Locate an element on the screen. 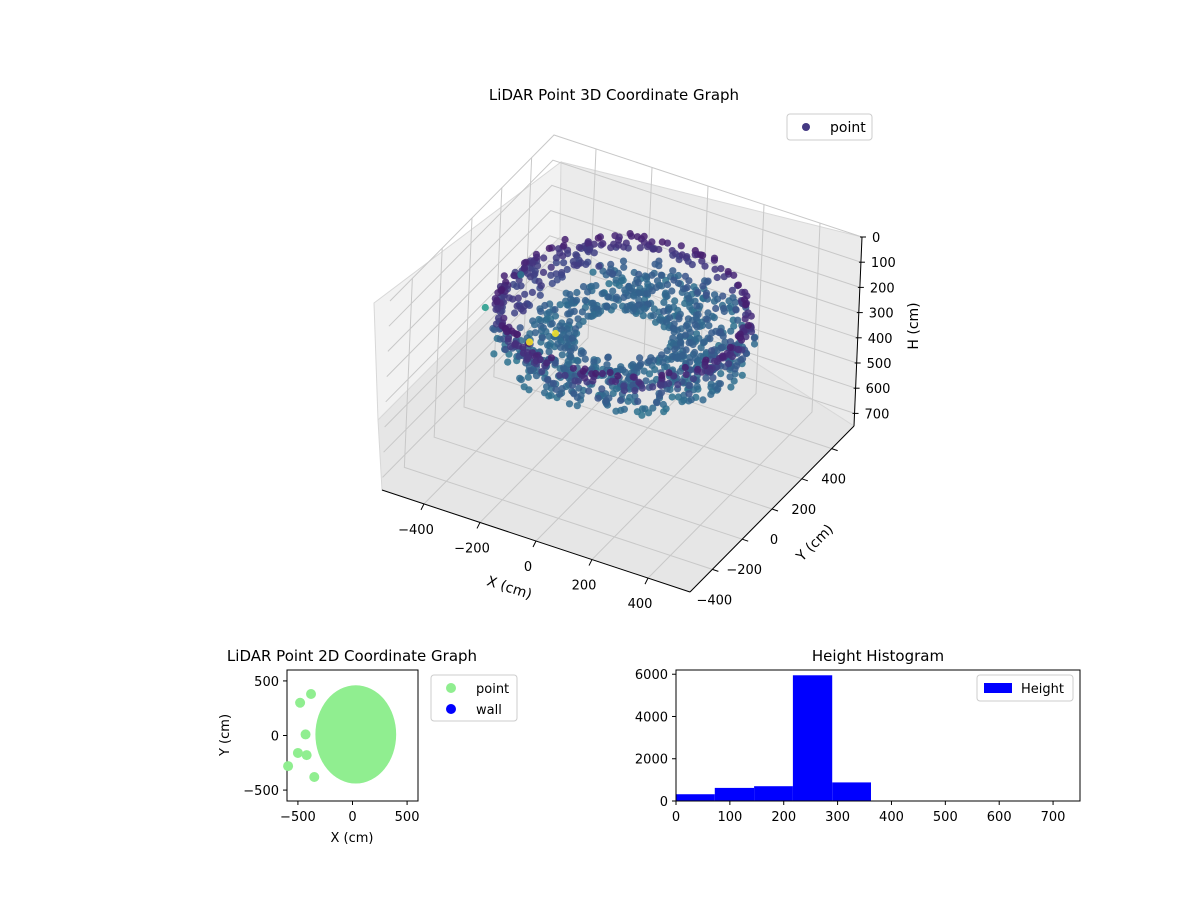 This screenshot has width=1200, height=900. histogram-axes is located at coordinates (878, 735).